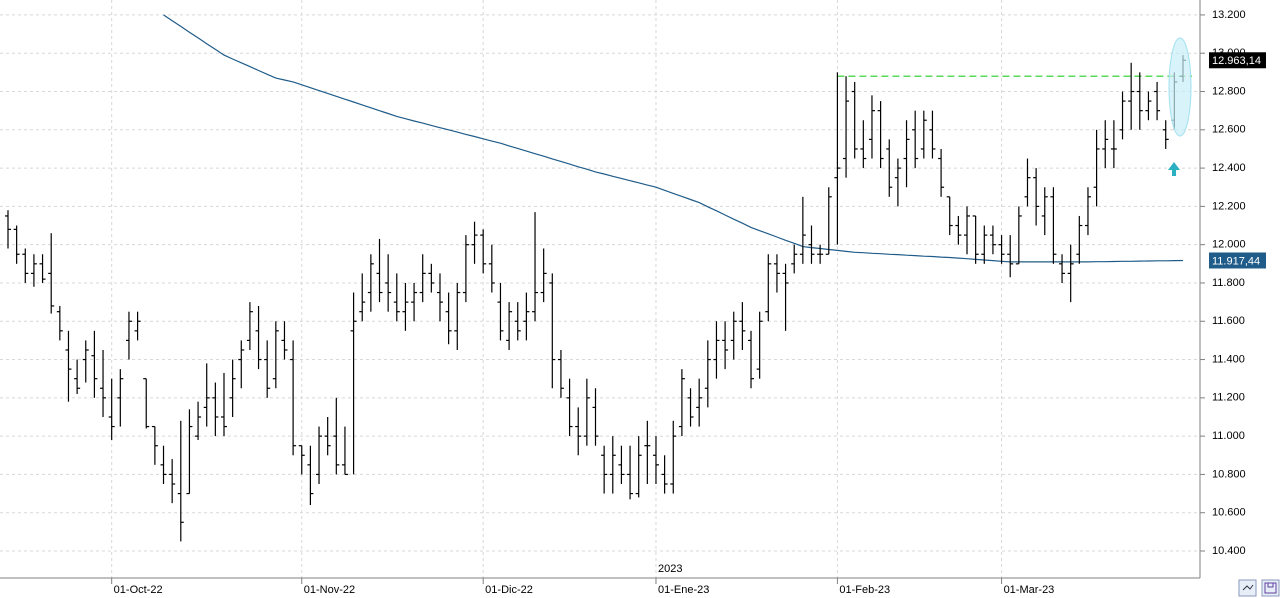 The height and width of the screenshot is (598, 1281). Describe the element at coordinates (1174, 169) in the screenshot. I see `arrow-up` at that location.